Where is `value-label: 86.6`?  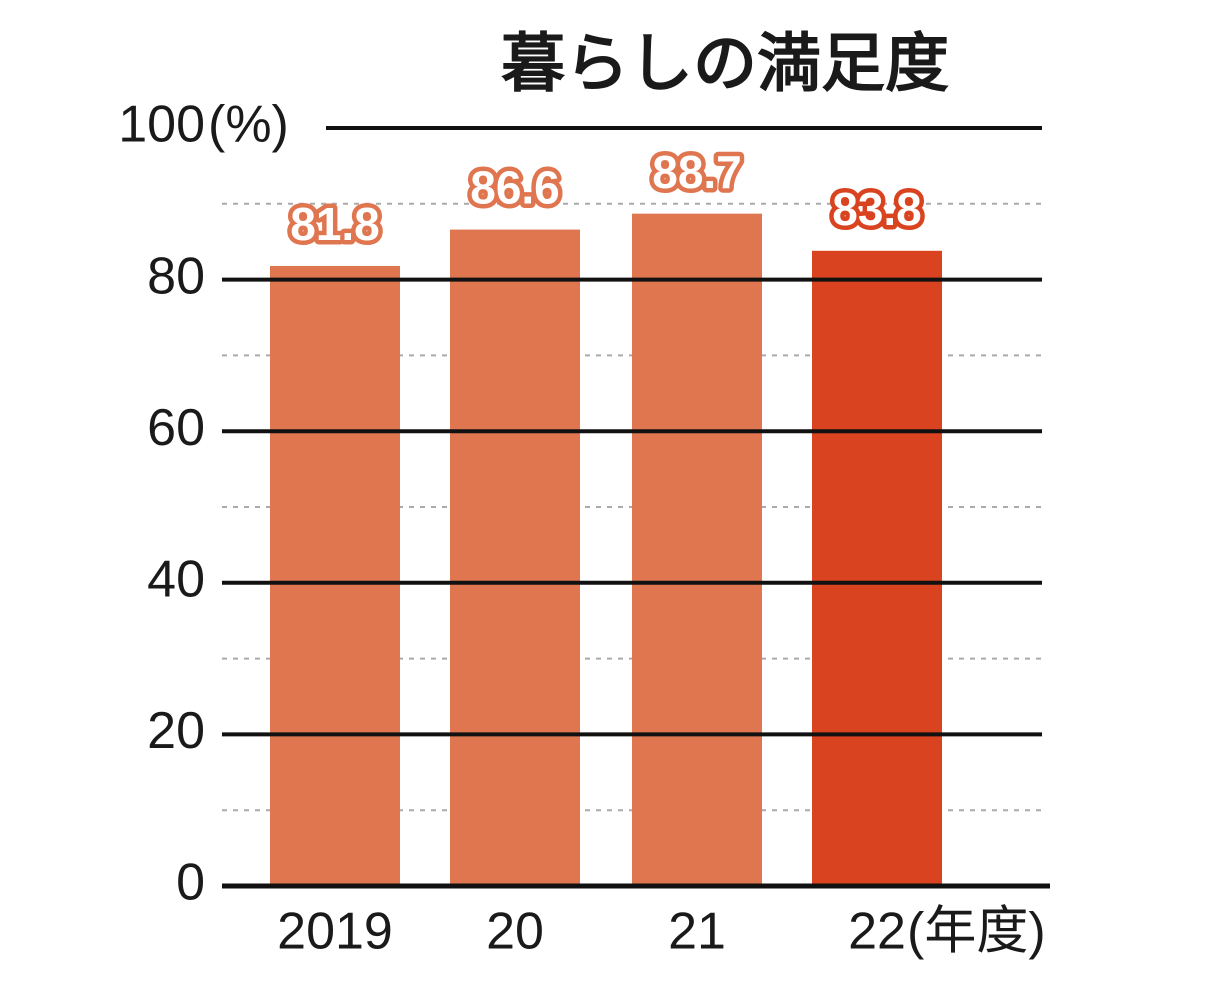 value-label: 86.6 is located at coordinates (515, 188).